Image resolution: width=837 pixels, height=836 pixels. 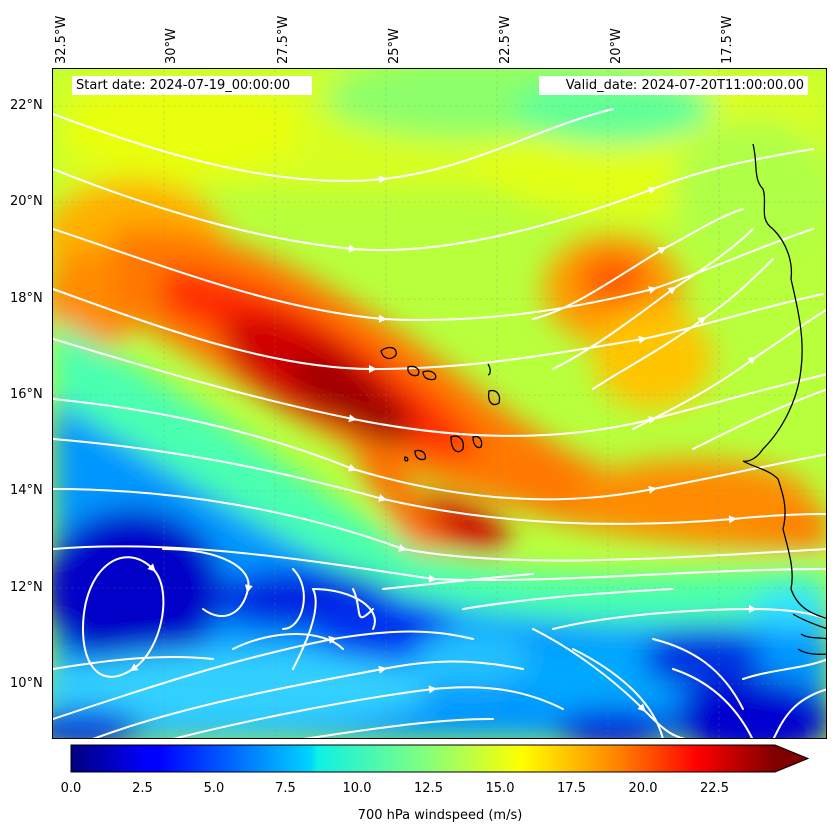 I want to click on colorbar-label: 700 hPa windspeed (m/s), so click(x=440, y=815).